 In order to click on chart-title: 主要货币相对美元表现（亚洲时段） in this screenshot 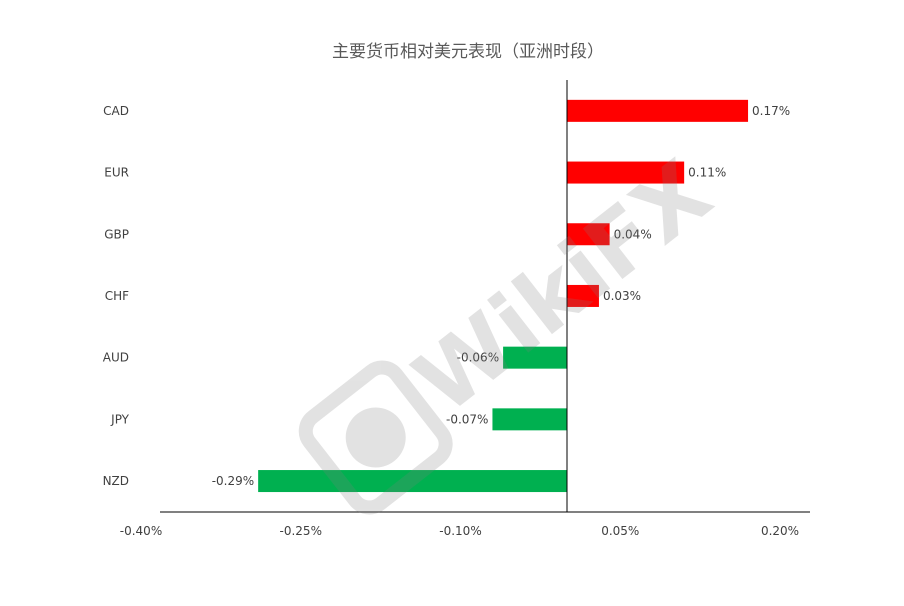, I will do `click(468, 52)`.